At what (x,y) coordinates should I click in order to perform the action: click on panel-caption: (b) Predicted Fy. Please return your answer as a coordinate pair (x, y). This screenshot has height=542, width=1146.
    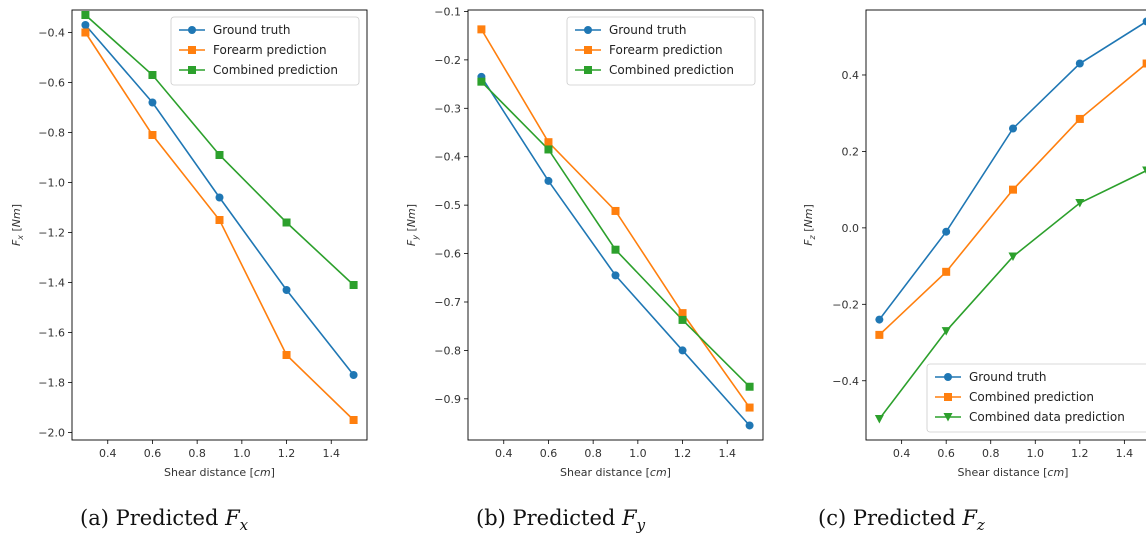
    Looking at the image, I should click on (561, 520).